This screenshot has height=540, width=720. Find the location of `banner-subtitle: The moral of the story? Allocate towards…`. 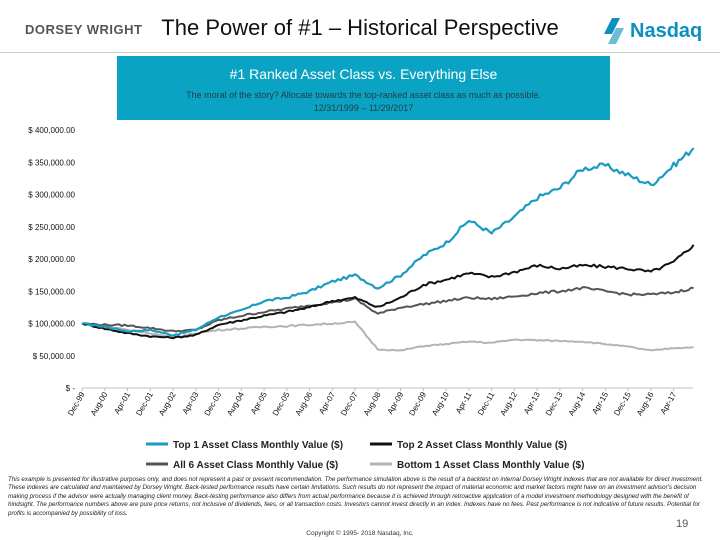

banner-subtitle: The moral of the story? Allocate towards… is located at coordinates (363, 95).